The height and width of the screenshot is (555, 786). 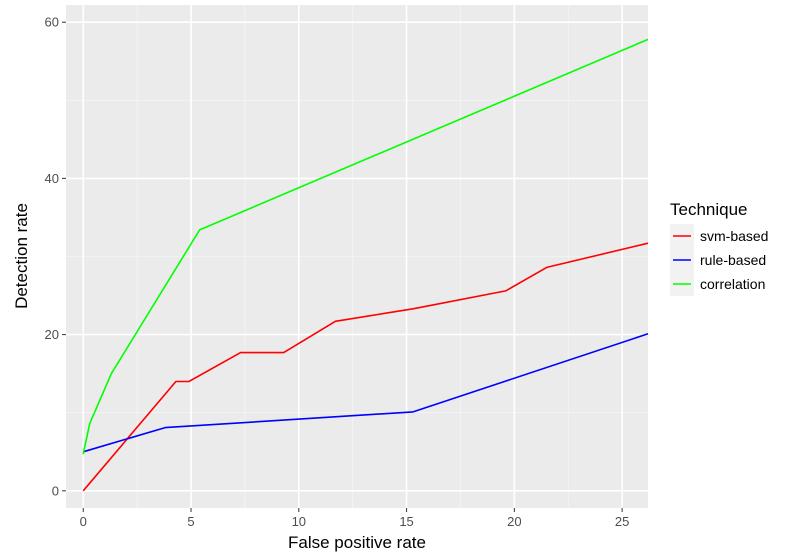 I want to click on x-axis-ticks: 0 5 10 15 20 25, so click(x=354, y=518).